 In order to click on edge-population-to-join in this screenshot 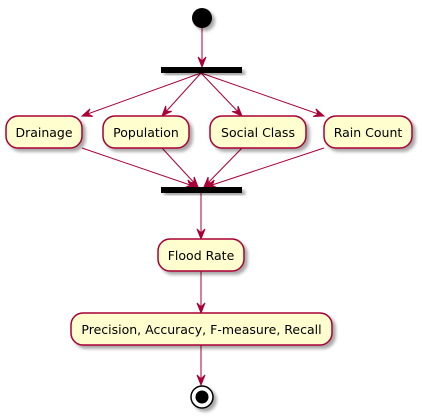, I will do `click(180, 167)`.